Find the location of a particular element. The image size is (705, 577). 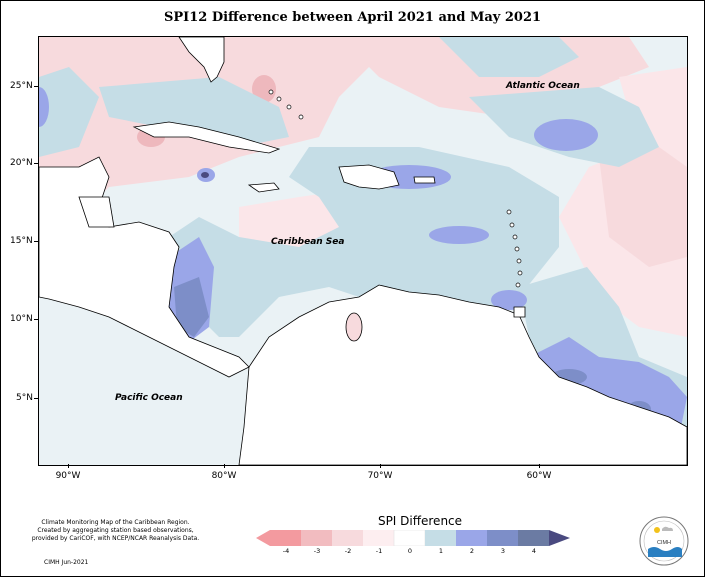

lat-label-25: 25°N is located at coordinates (21, 86).